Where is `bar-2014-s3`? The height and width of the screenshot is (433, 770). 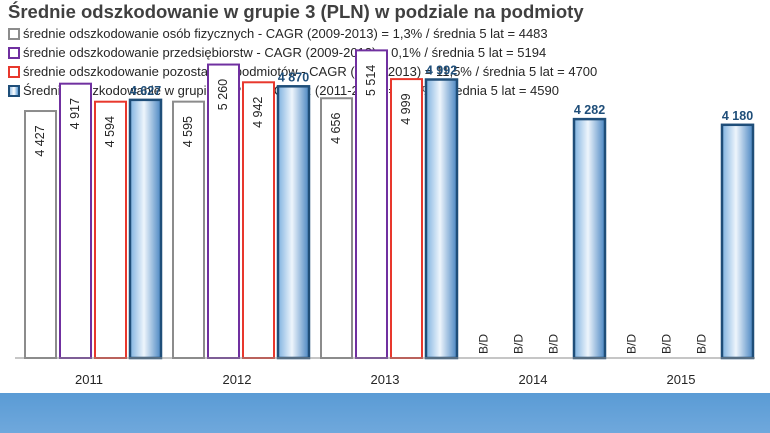
bar-2014-s3 is located at coordinates (589, 238).